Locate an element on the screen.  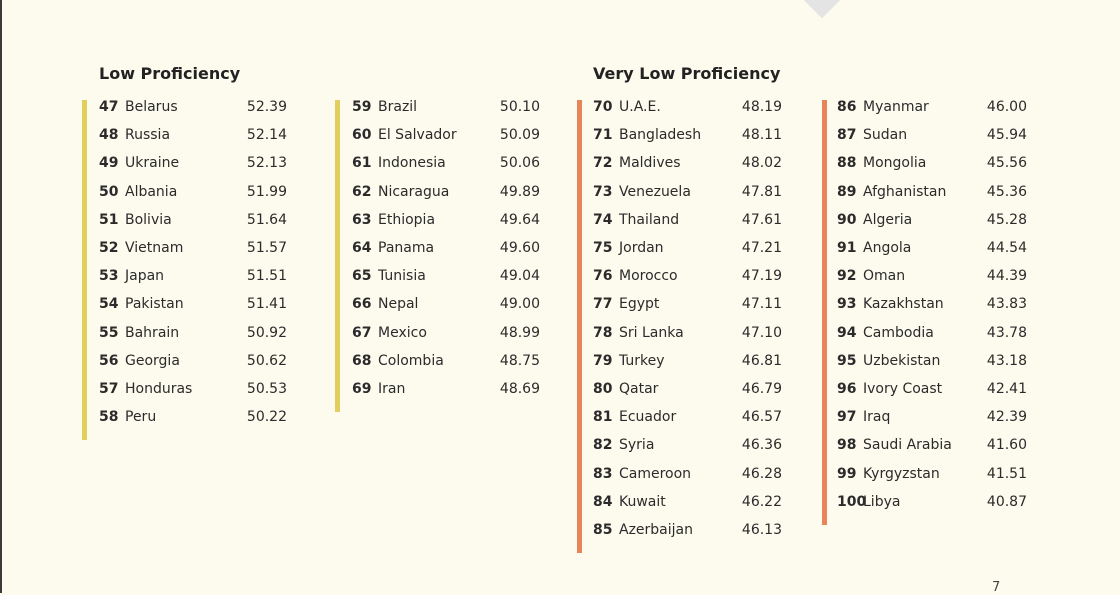
rank: 65 is located at coordinates (362, 276).